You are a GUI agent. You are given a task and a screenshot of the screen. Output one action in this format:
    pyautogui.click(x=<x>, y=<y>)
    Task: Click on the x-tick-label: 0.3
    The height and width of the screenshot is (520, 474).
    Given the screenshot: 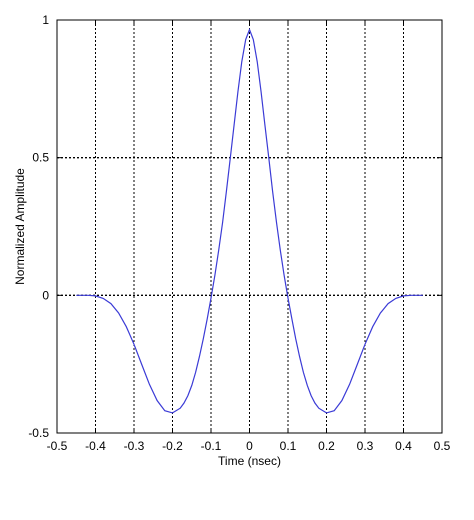 What is the action you would take?
    pyautogui.click(x=365, y=446)
    